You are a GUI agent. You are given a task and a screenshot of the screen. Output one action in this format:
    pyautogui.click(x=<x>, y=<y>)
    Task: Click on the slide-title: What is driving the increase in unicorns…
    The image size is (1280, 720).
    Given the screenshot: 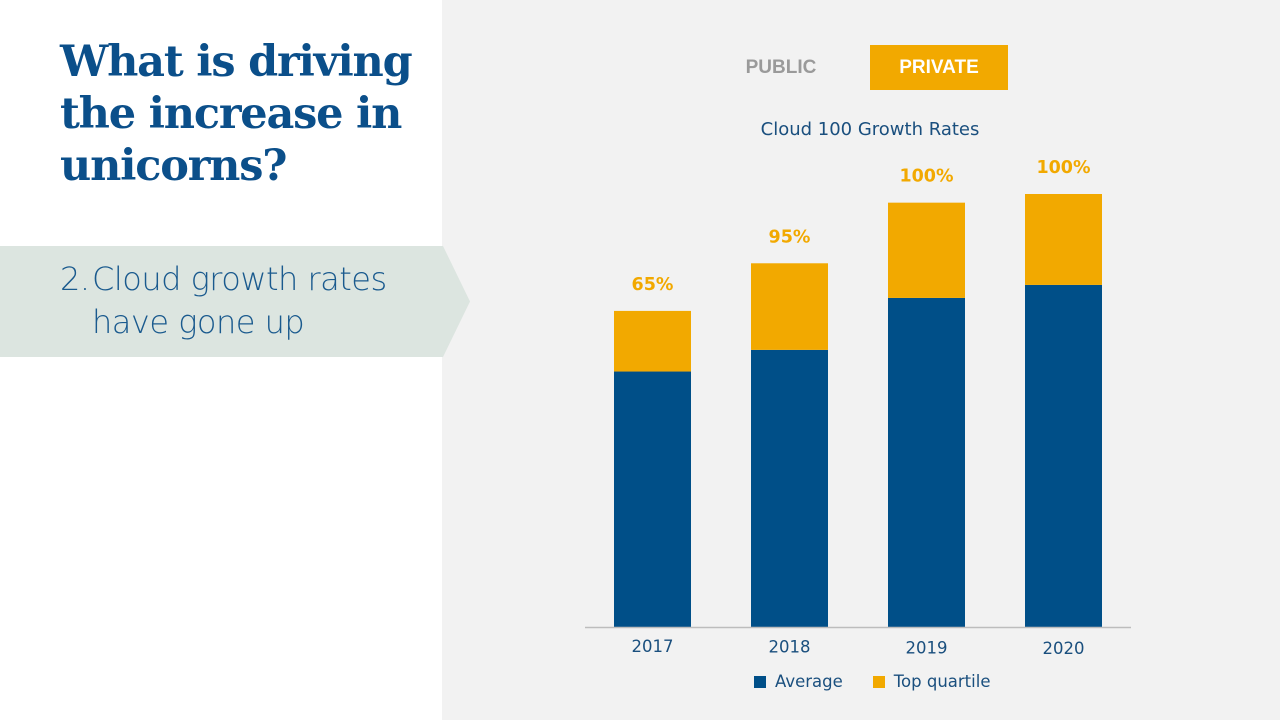 What is the action you would take?
    pyautogui.click(x=236, y=114)
    